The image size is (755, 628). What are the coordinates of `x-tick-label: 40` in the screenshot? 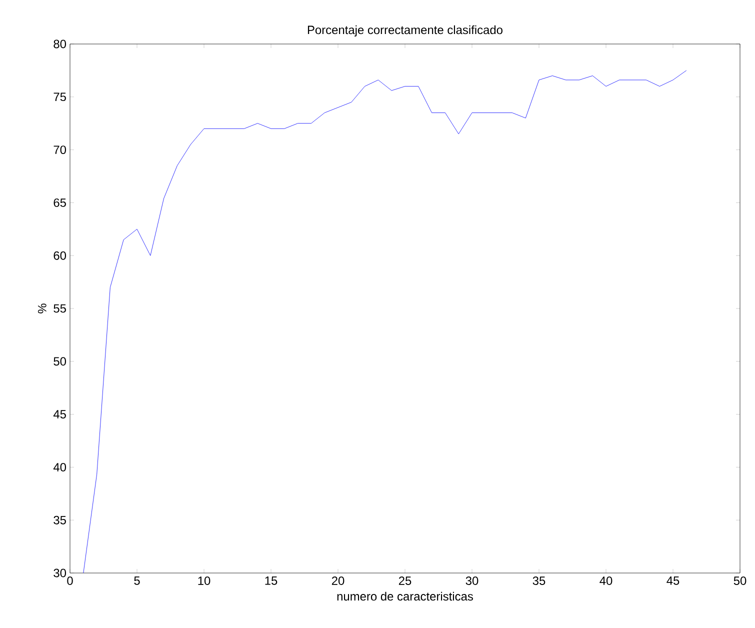 It's located at (606, 580).